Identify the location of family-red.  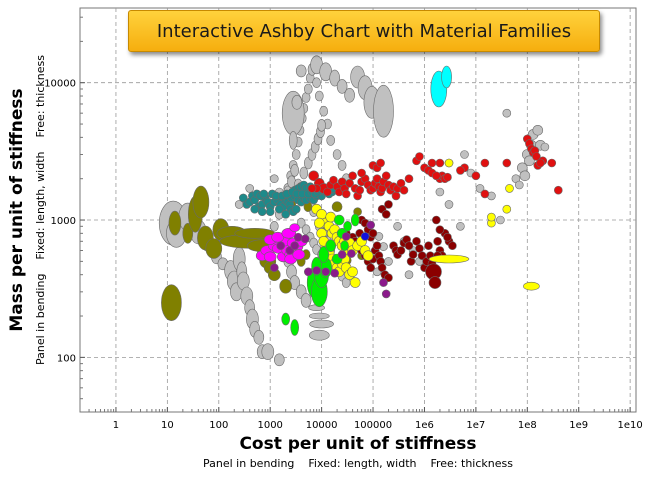
(435, 167).